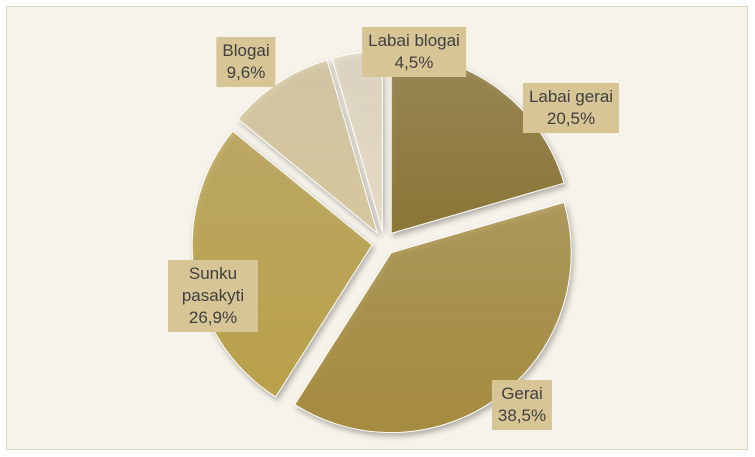 The width and height of the screenshot is (755, 457). Describe the element at coordinates (414, 62) in the screenshot. I see `value-label: 4,5%` at that location.